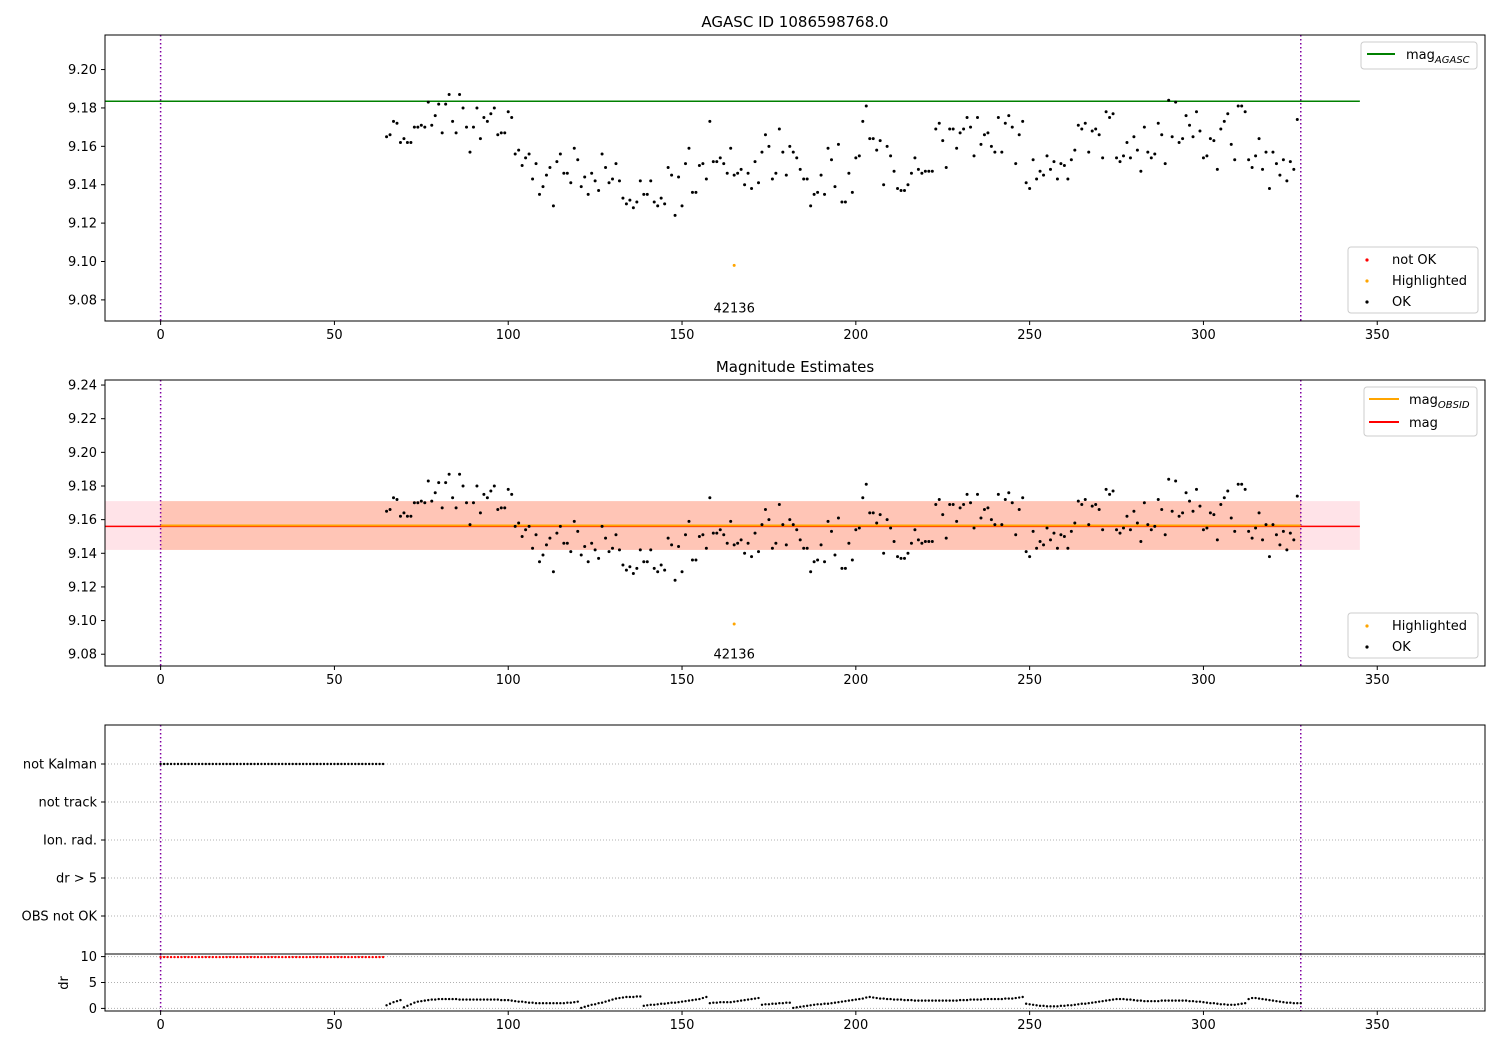 This screenshot has height=1050, width=1500. What do you see at coordinates (1029, 1025) in the screenshot?
I see `panel-dr-xtick-label: 250` at bounding box center [1029, 1025].